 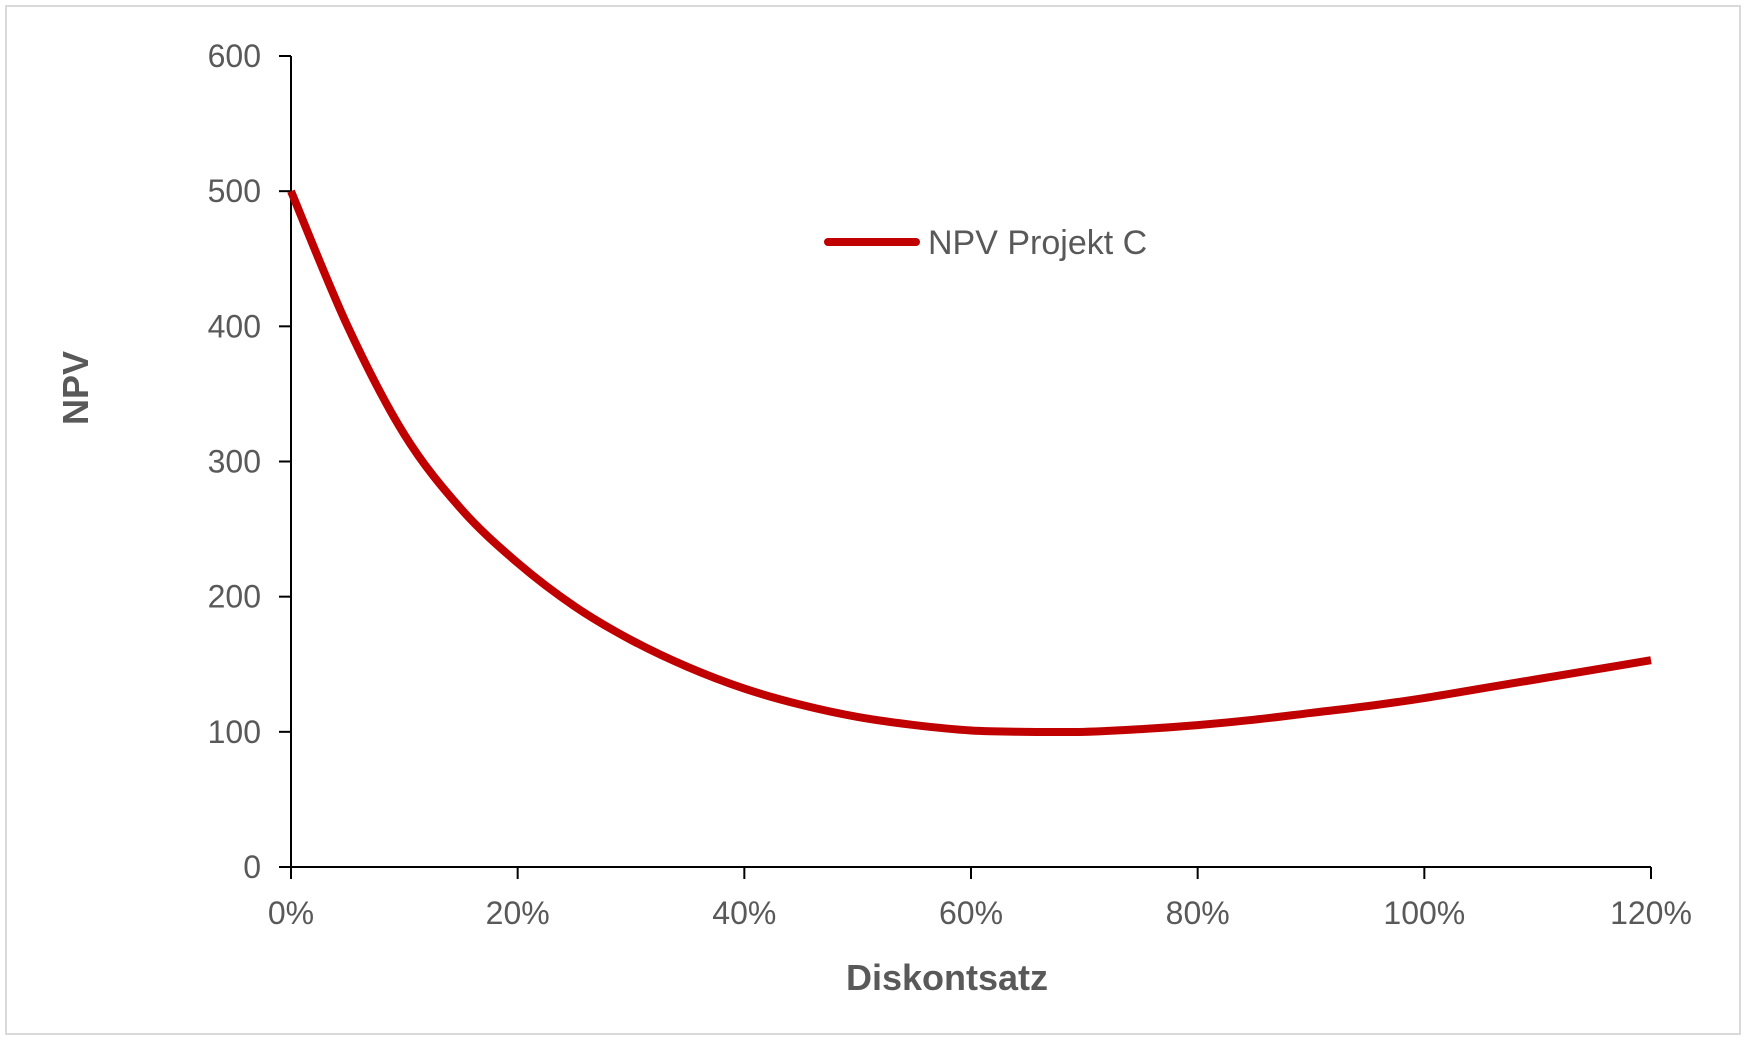 What do you see at coordinates (252, 867) in the screenshot?
I see `y-tick-label: 0` at bounding box center [252, 867].